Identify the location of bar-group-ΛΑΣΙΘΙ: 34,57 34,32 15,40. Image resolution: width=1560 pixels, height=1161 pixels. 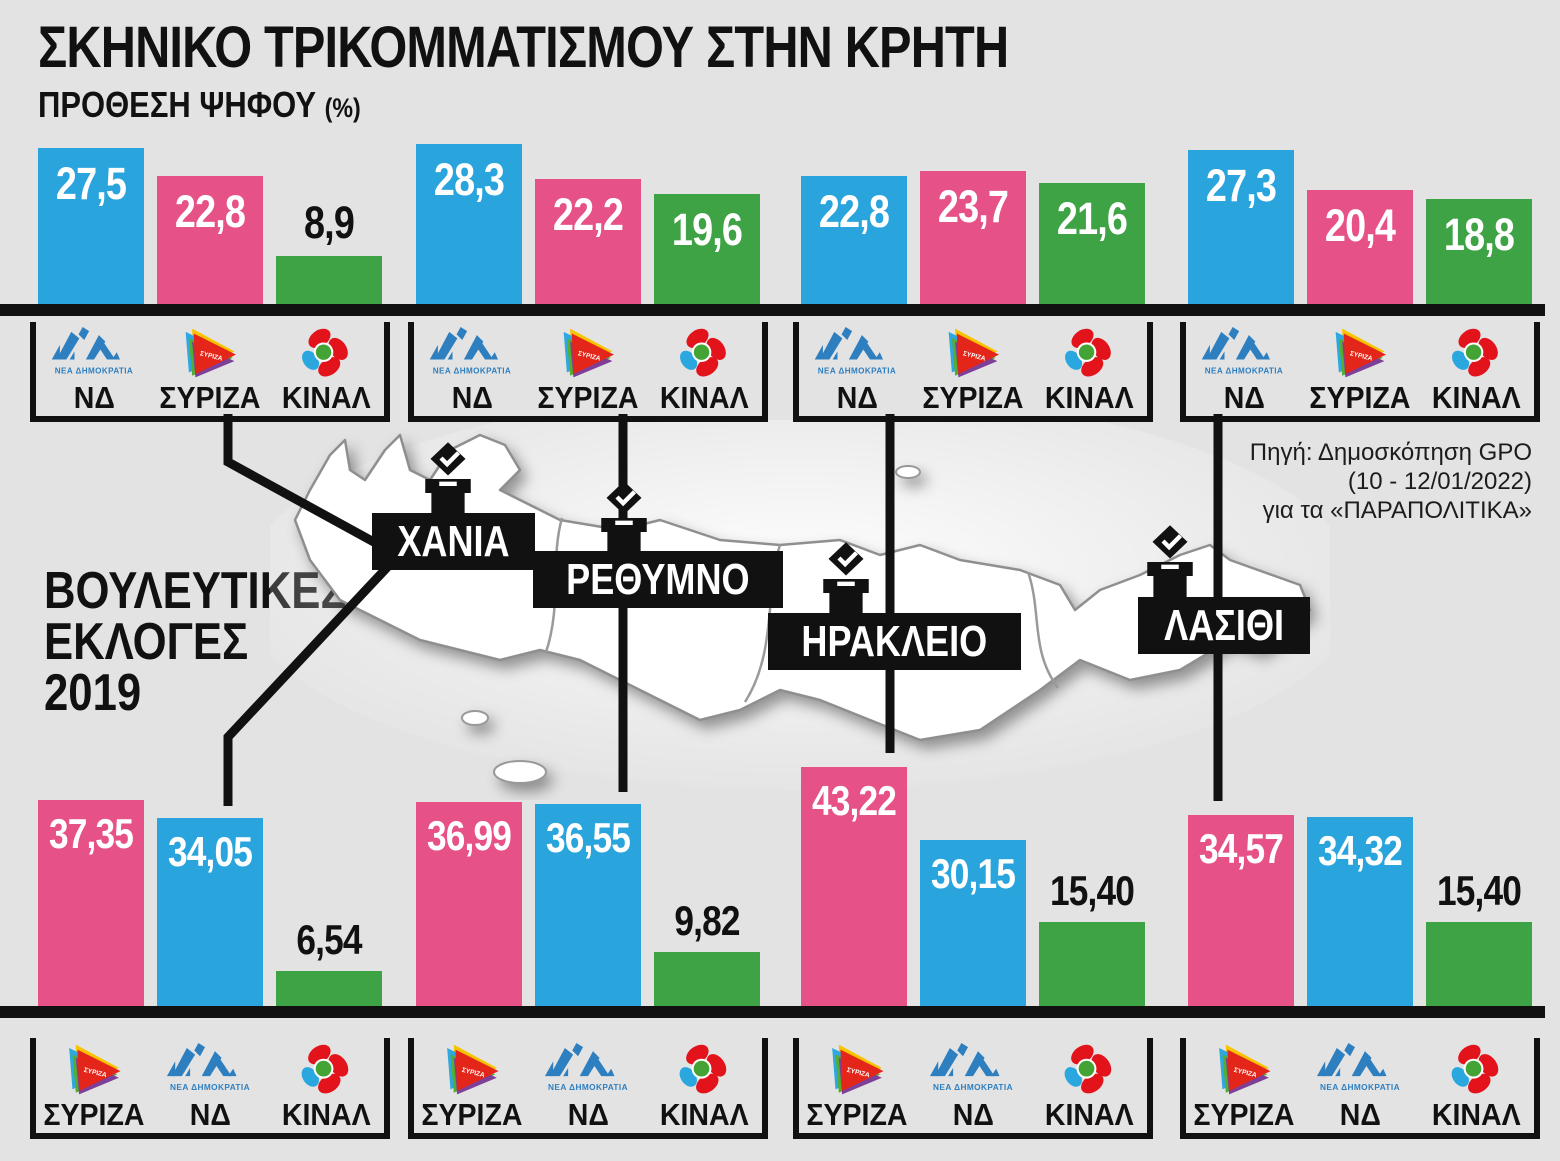
(1360, 884).